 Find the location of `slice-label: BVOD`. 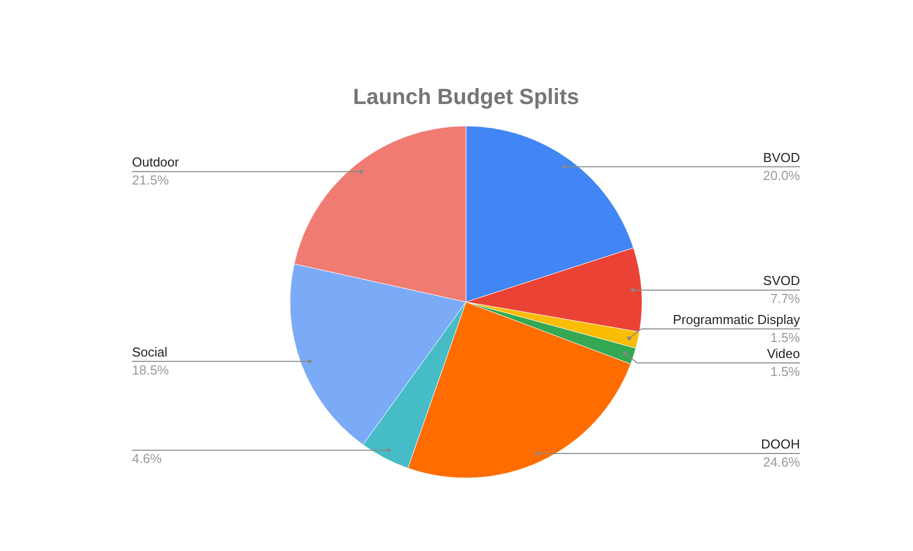

slice-label: BVOD is located at coordinates (781, 157).